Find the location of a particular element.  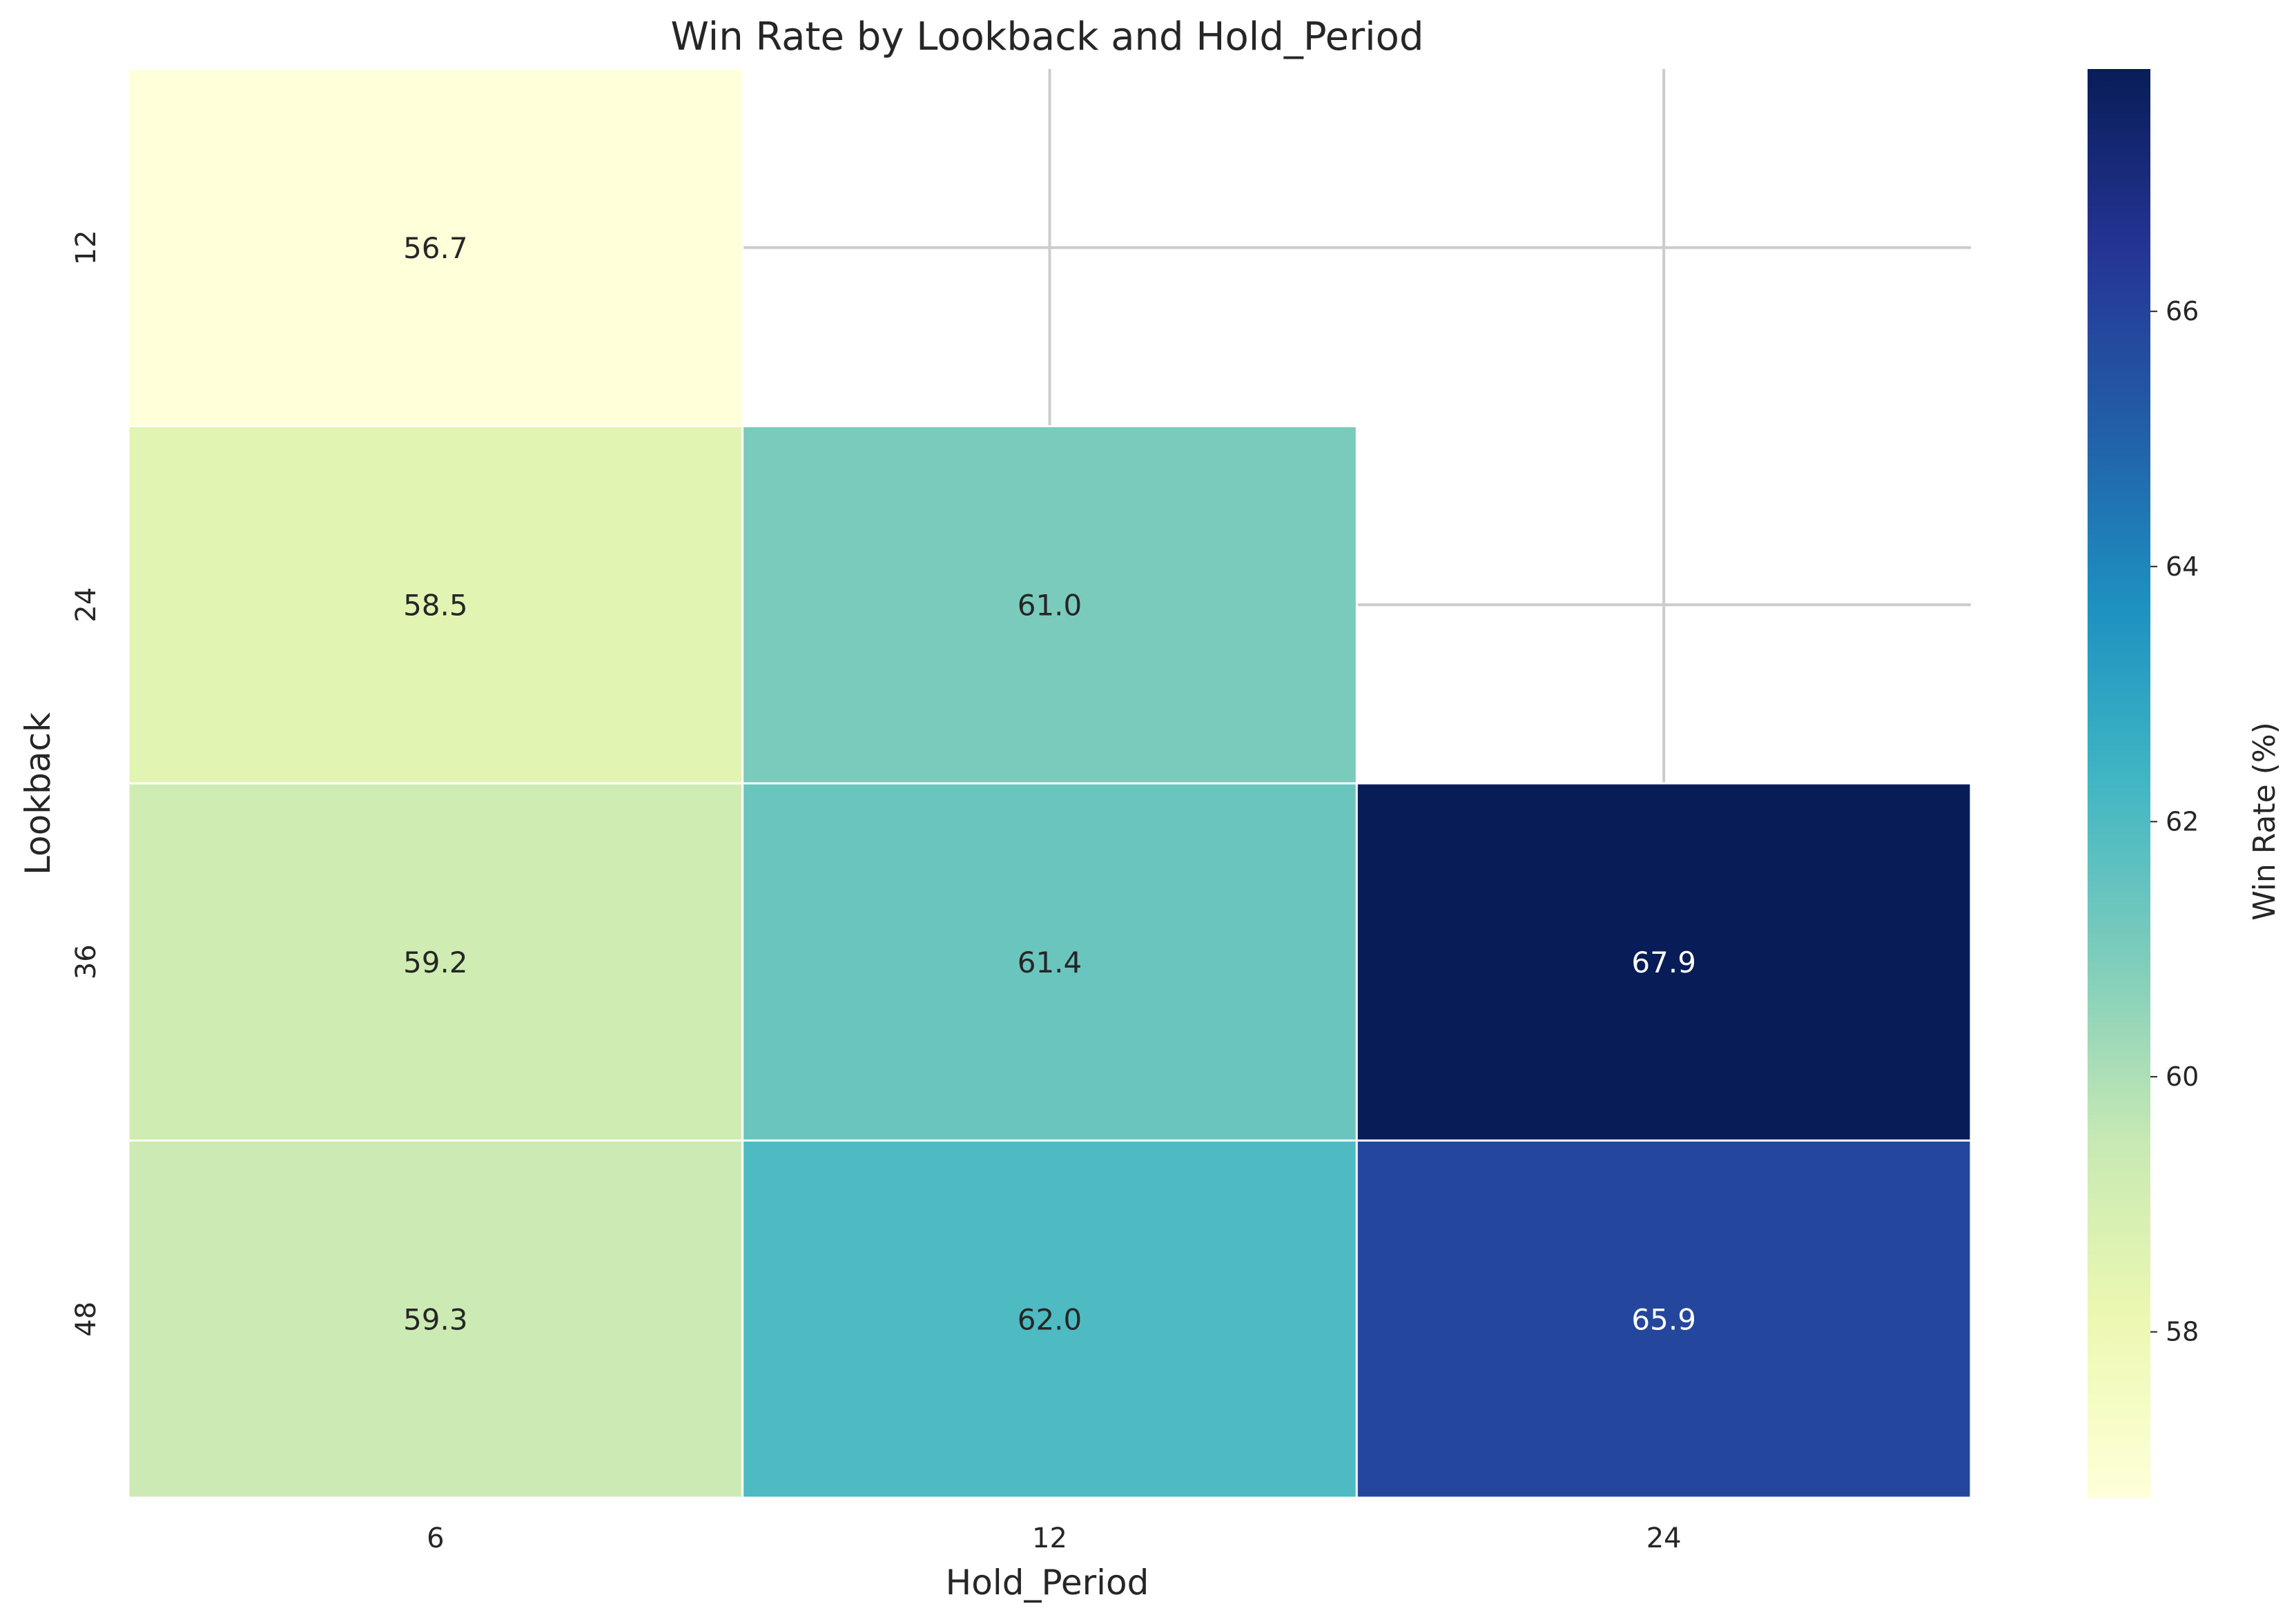

colorbar-tick-label: 64 is located at coordinates (2182, 566).